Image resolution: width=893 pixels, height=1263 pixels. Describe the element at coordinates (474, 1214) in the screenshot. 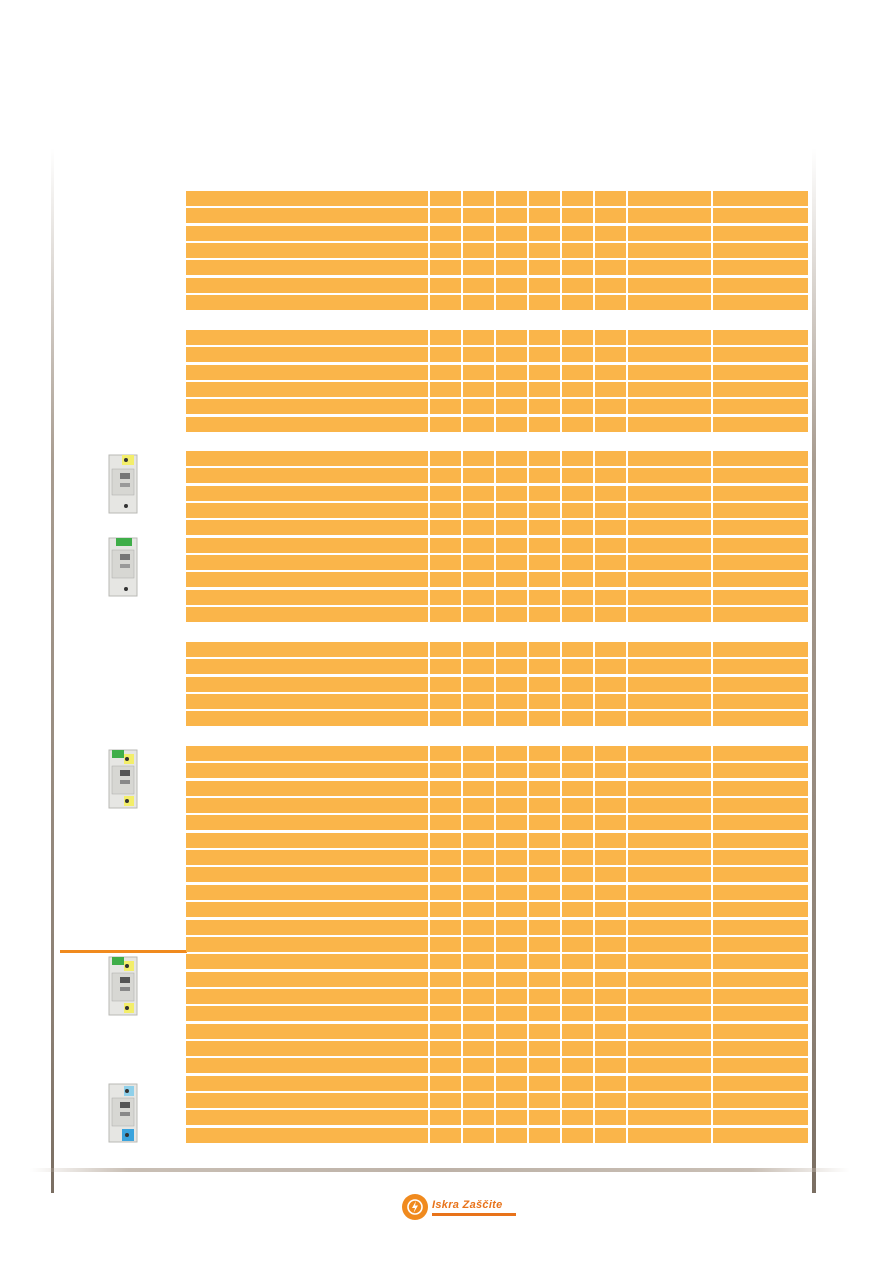

I see `logo-underline` at that location.